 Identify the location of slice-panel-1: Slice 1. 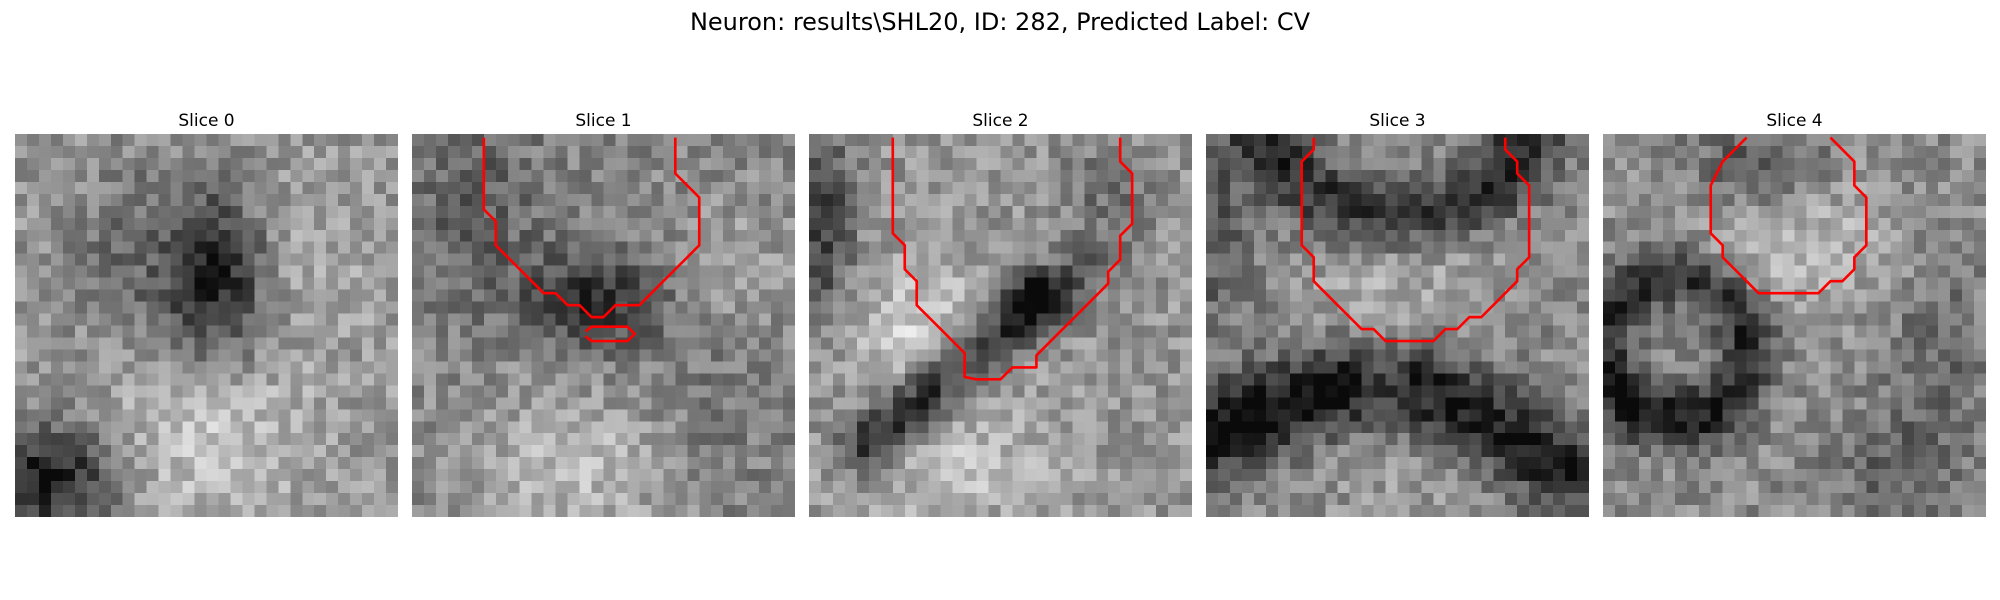
(603, 313).